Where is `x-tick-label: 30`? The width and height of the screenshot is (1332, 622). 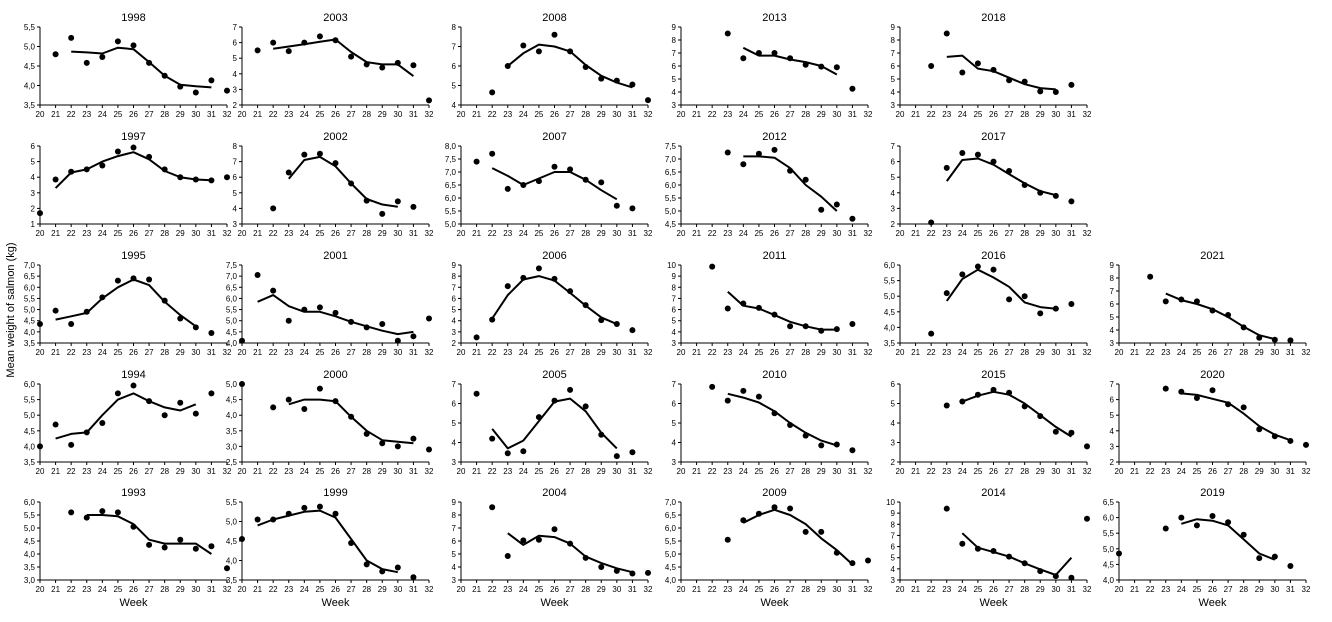
x-tick-label: 30 is located at coordinates (397, 352).